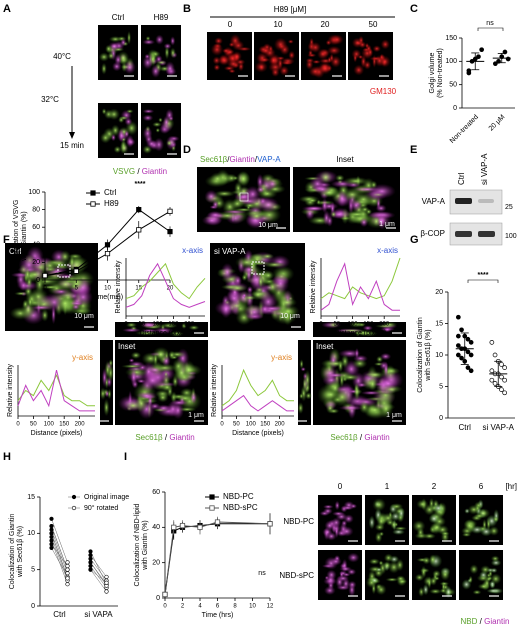  I want to click on y-tick-label: 20, so click(156, 563).